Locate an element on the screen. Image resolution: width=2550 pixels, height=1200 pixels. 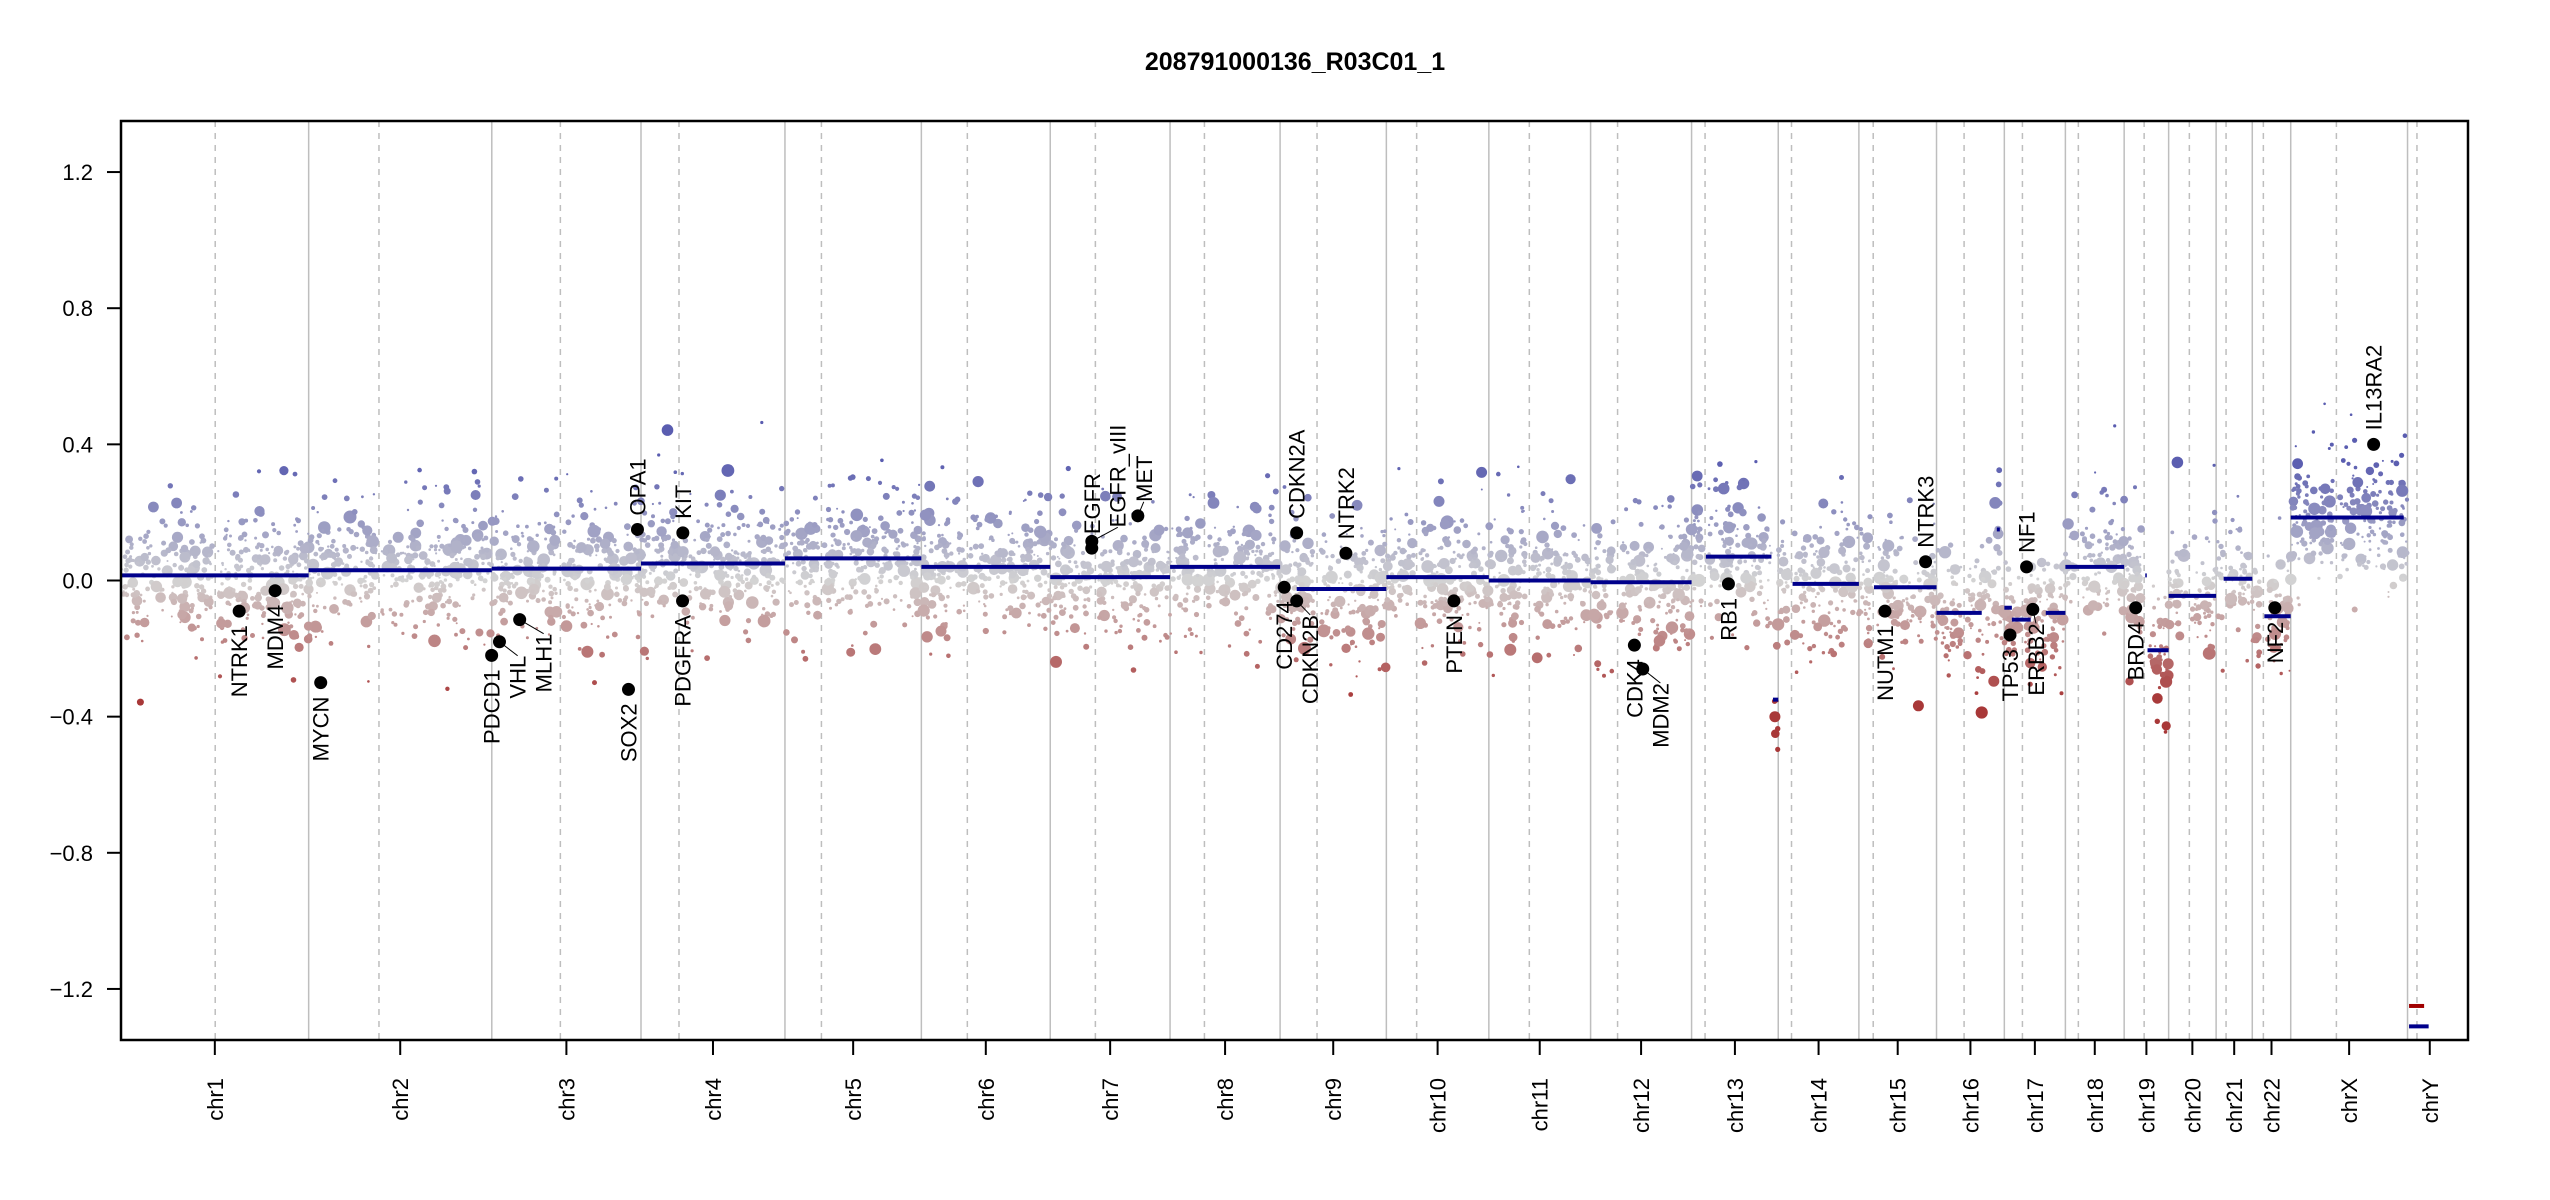
gene-label: VHL is located at coordinates (518, 677).